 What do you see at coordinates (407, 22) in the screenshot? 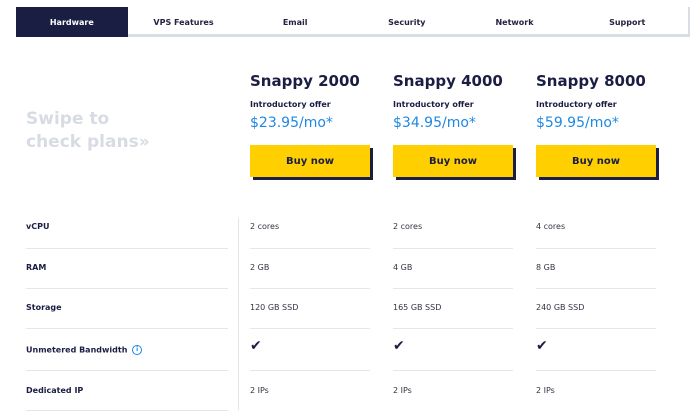
I see `tab-security: Security` at bounding box center [407, 22].